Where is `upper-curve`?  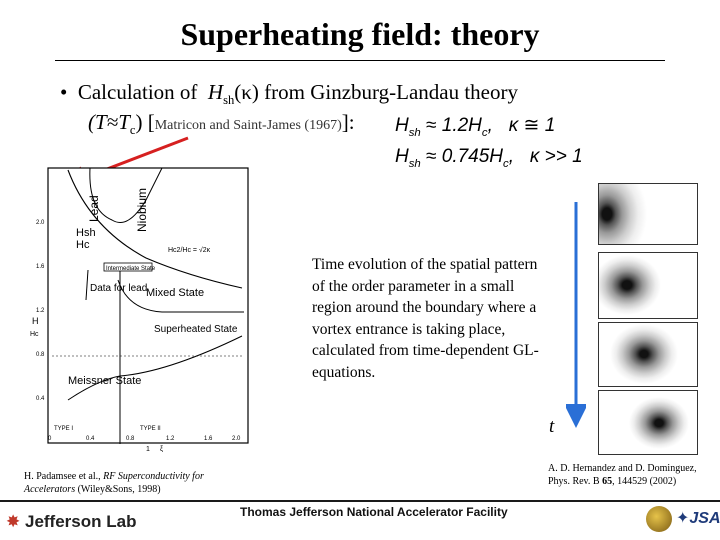
upper-curve is located at coordinates (126, 195).